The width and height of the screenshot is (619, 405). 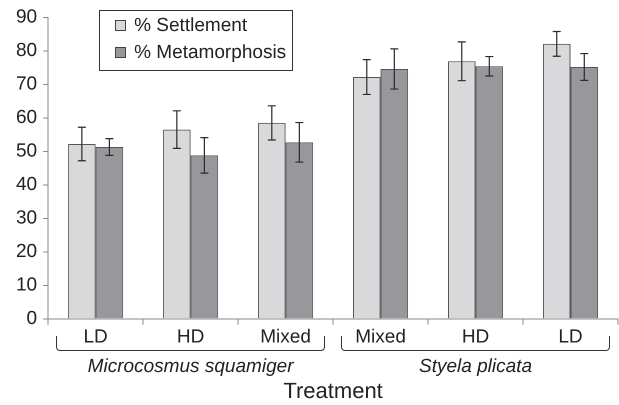 What do you see at coordinates (27, 17) in the screenshot?
I see `y-tick-label: 90` at bounding box center [27, 17].